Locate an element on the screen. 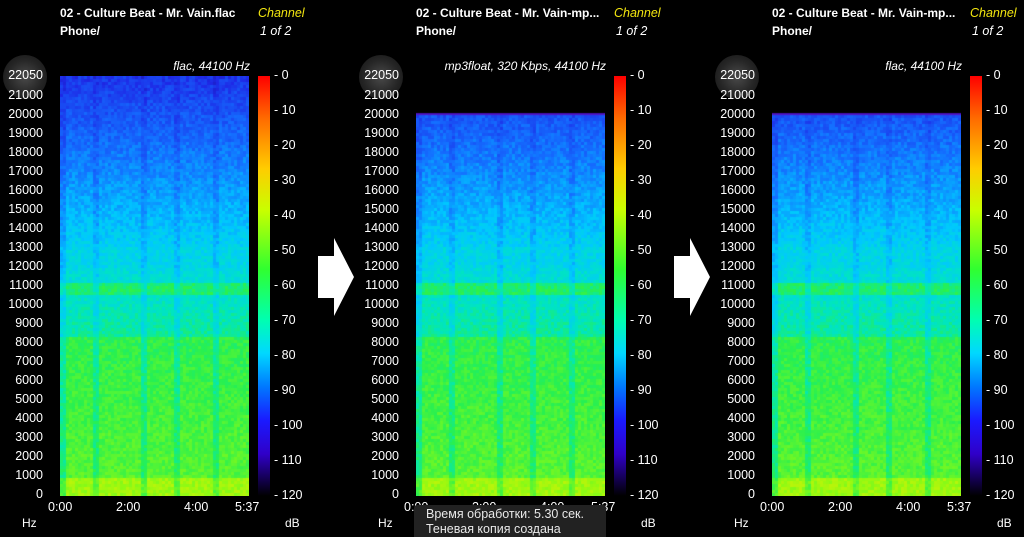 The width and height of the screenshot is (1024, 537). file-title: 02 - Culture Beat - Mr. Vain.flac is located at coordinates (148, 13).